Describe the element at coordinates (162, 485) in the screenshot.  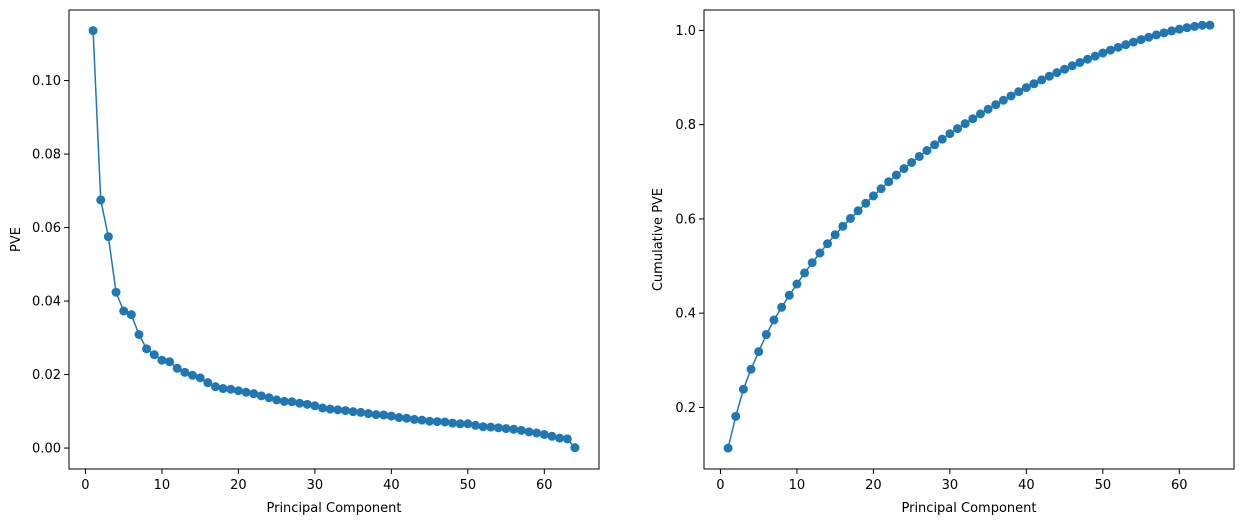
I see `pve-x-tick-label: 10` at that location.